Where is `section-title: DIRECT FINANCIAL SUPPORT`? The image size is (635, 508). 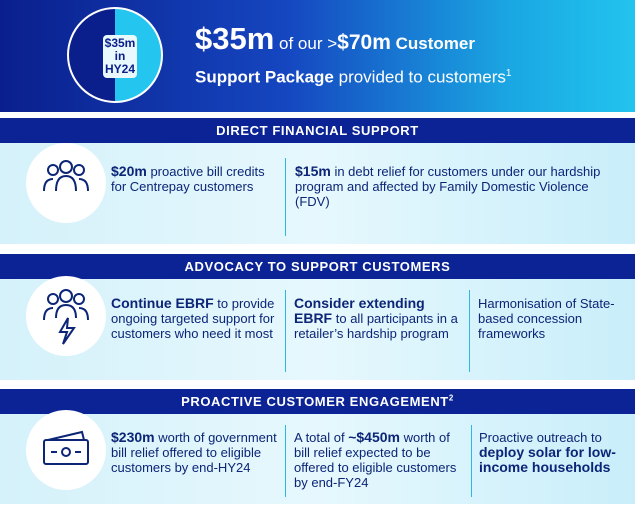
section-title: DIRECT FINANCIAL SUPPORT is located at coordinates (317, 130).